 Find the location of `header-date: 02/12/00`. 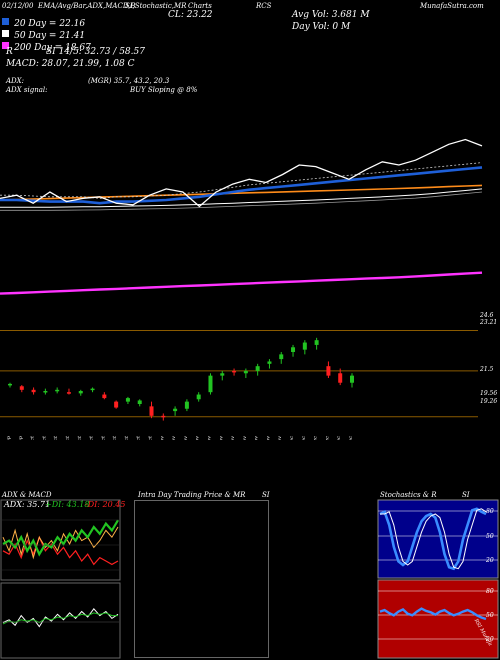

header-date: 02/12/00 is located at coordinates (18, 6).